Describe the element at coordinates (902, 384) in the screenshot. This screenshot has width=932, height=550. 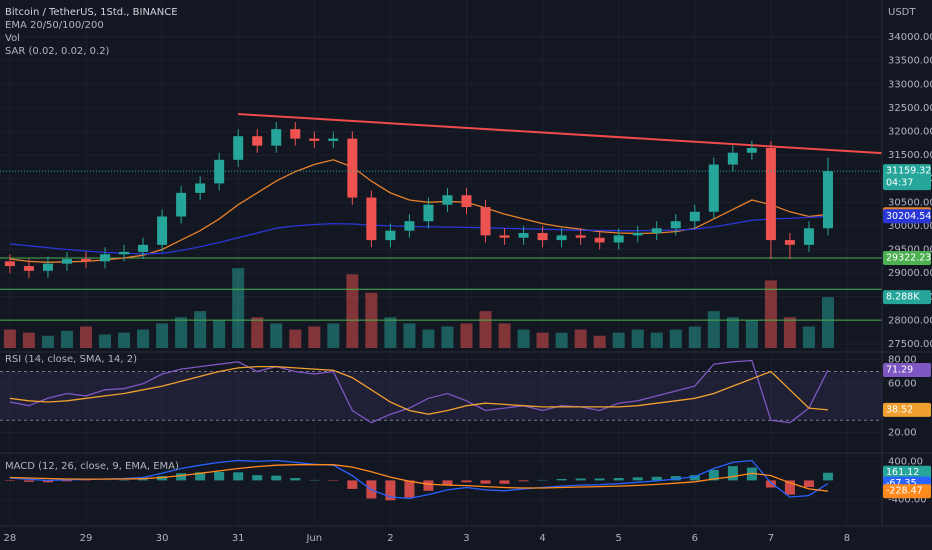
I see `y-tick-label: 60.00` at that location.